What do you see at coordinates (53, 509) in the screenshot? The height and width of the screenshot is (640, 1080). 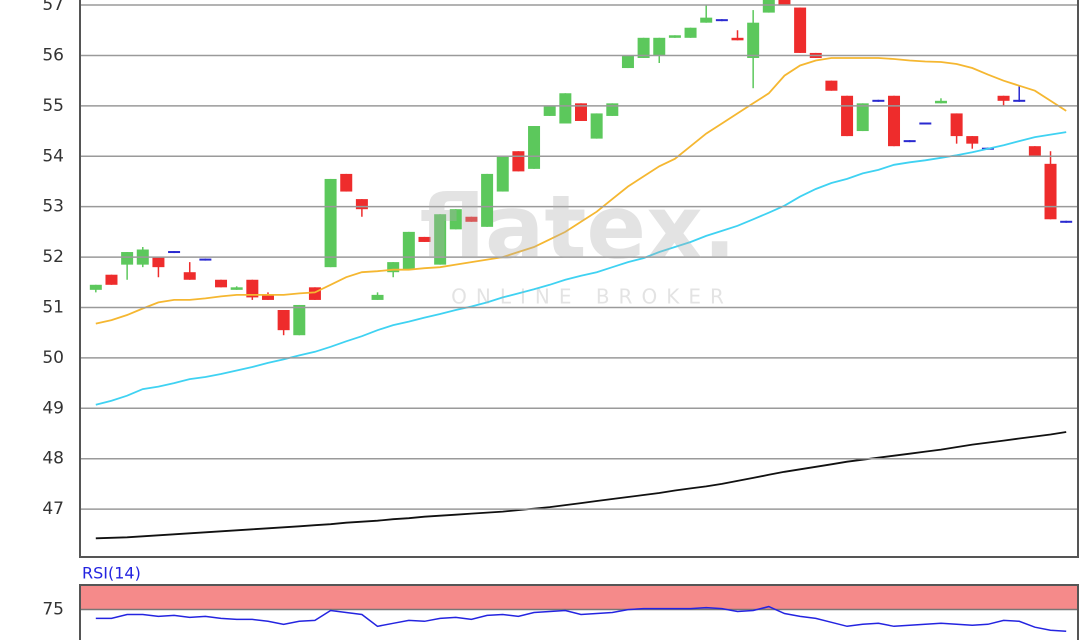 I see `y-tick-label: 47` at bounding box center [53, 509].